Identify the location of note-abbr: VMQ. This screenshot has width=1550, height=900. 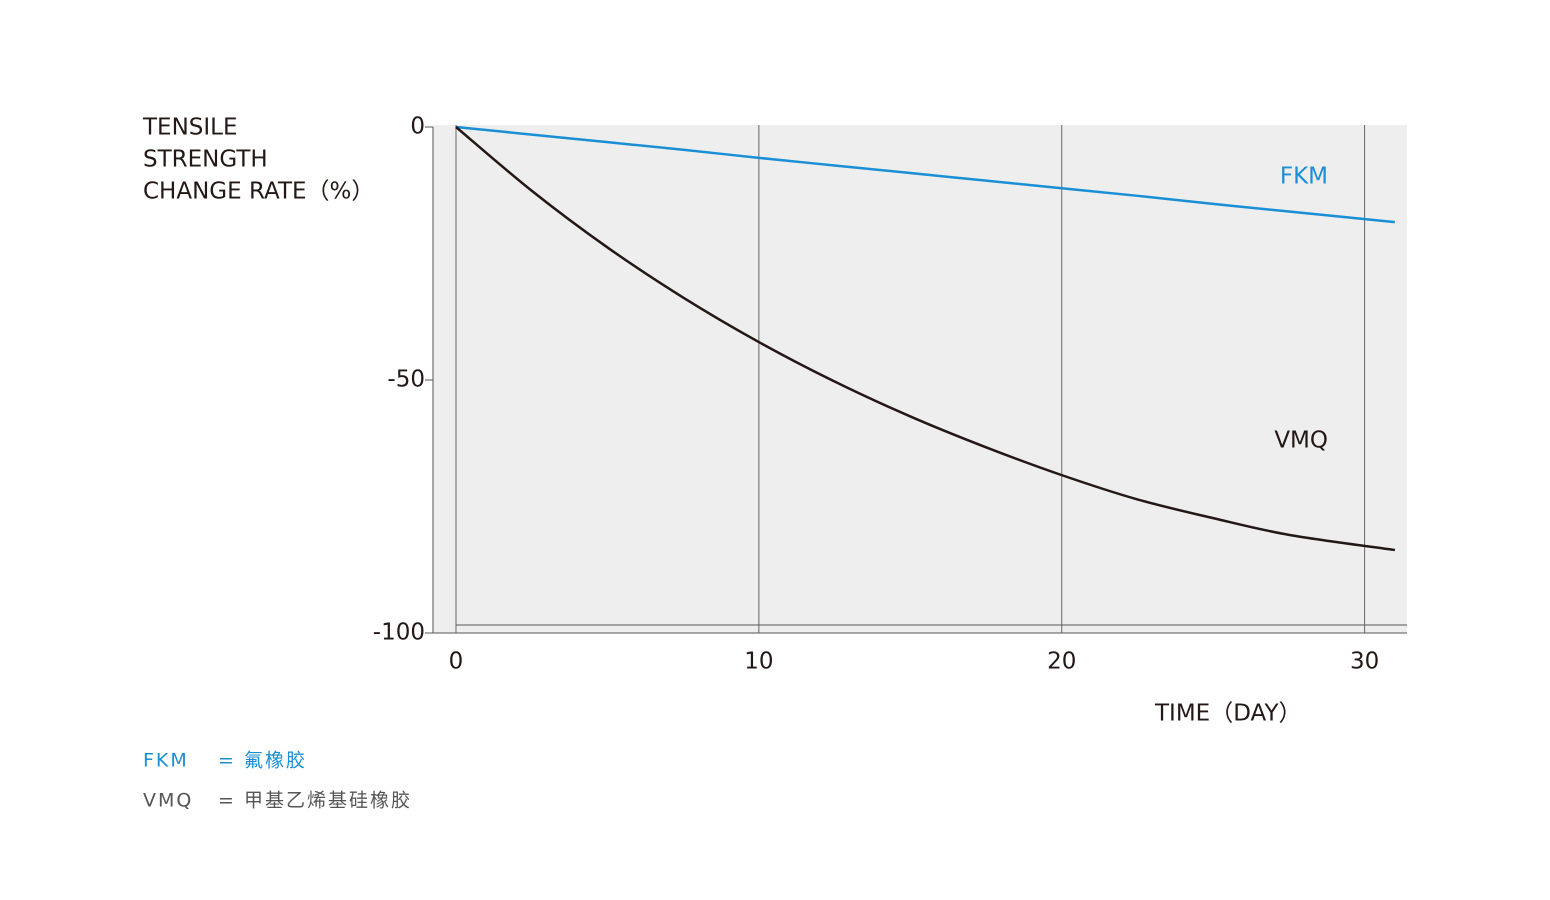
(168, 801).